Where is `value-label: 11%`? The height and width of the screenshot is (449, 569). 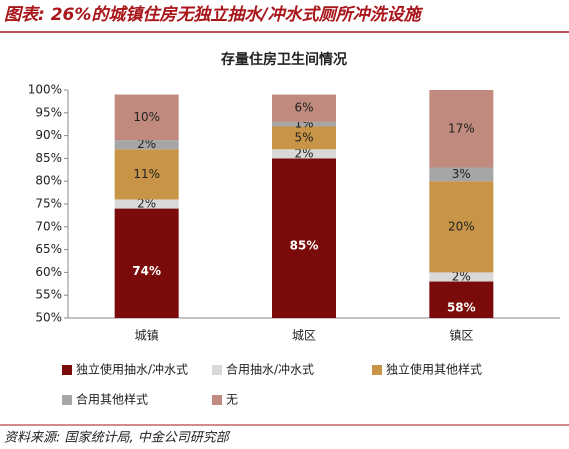
value-label: 11% is located at coordinates (146, 174).